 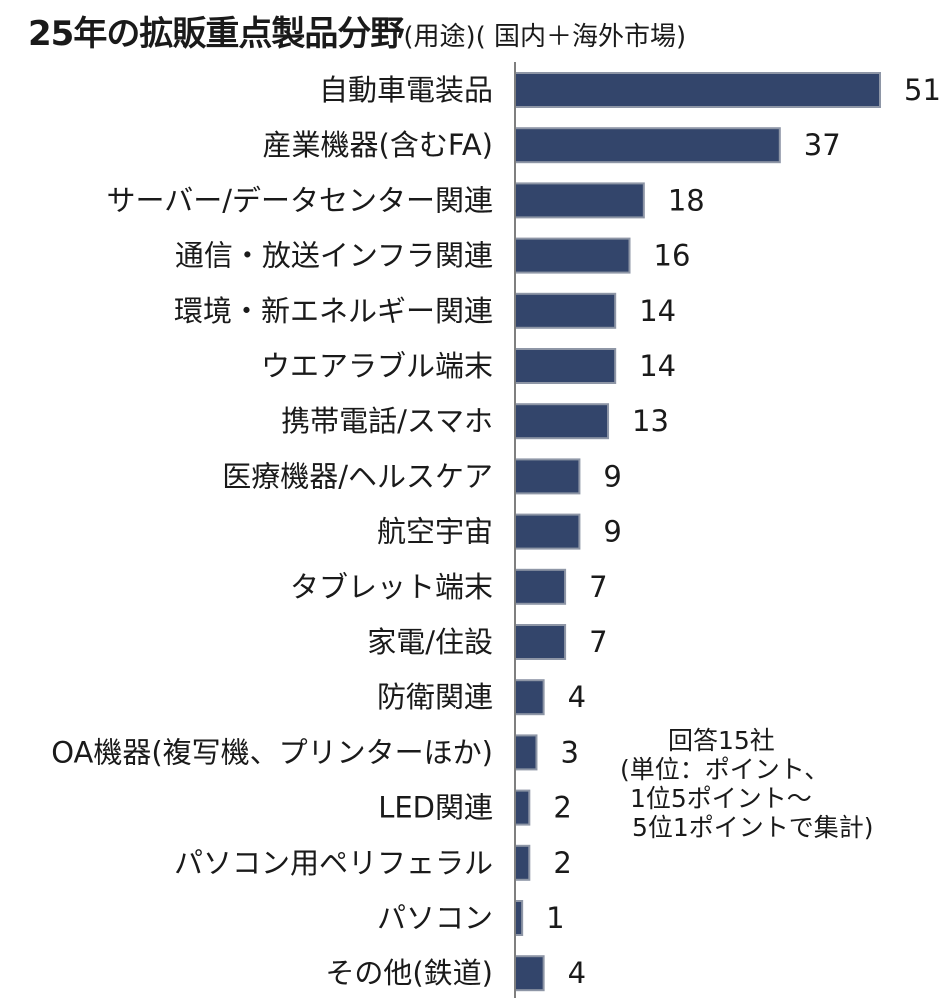 What do you see at coordinates (435, 918) in the screenshot?
I see `category-label: パソコン` at bounding box center [435, 918].